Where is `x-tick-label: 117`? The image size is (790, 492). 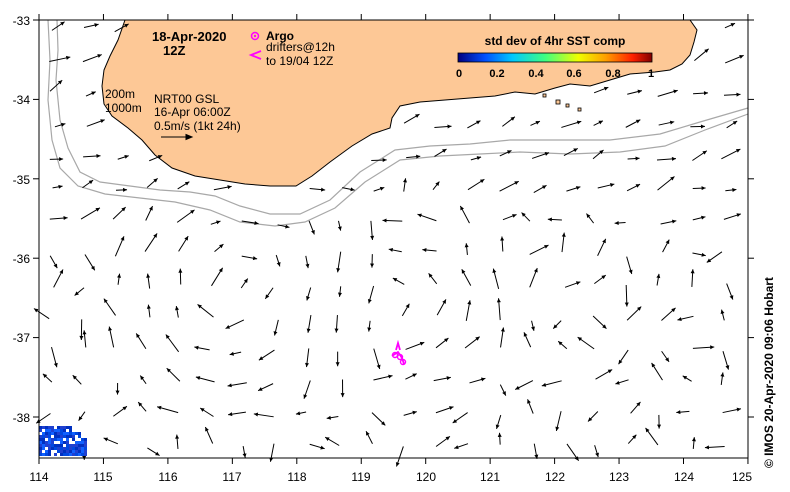
x-tick-label: 117 is located at coordinates (231, 477).